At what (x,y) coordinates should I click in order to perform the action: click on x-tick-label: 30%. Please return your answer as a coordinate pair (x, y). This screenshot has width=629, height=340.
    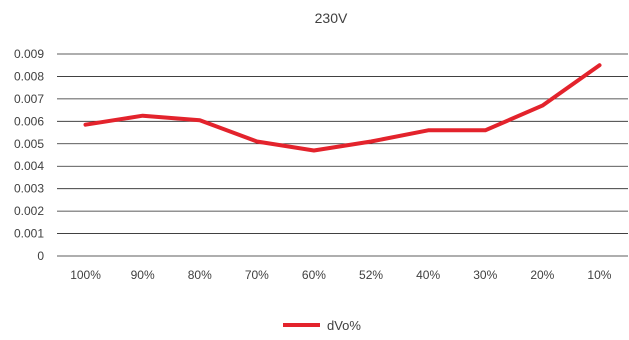
    Looking at the image, I should click on (485, 275).